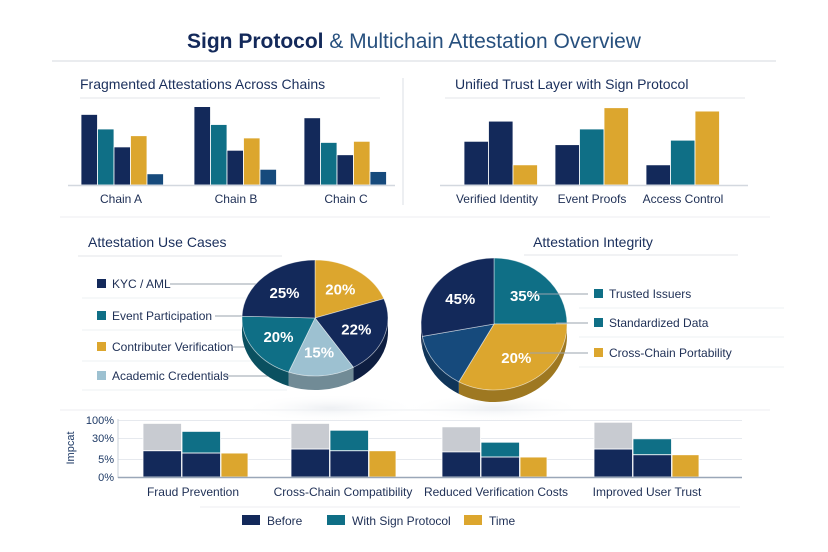 The height and width of the screenshot is (552, 828). What do you see at coordinates (106, 460) in the screenshot?
I see `y-tick-label: 5%` at bounding box center [106, 460].